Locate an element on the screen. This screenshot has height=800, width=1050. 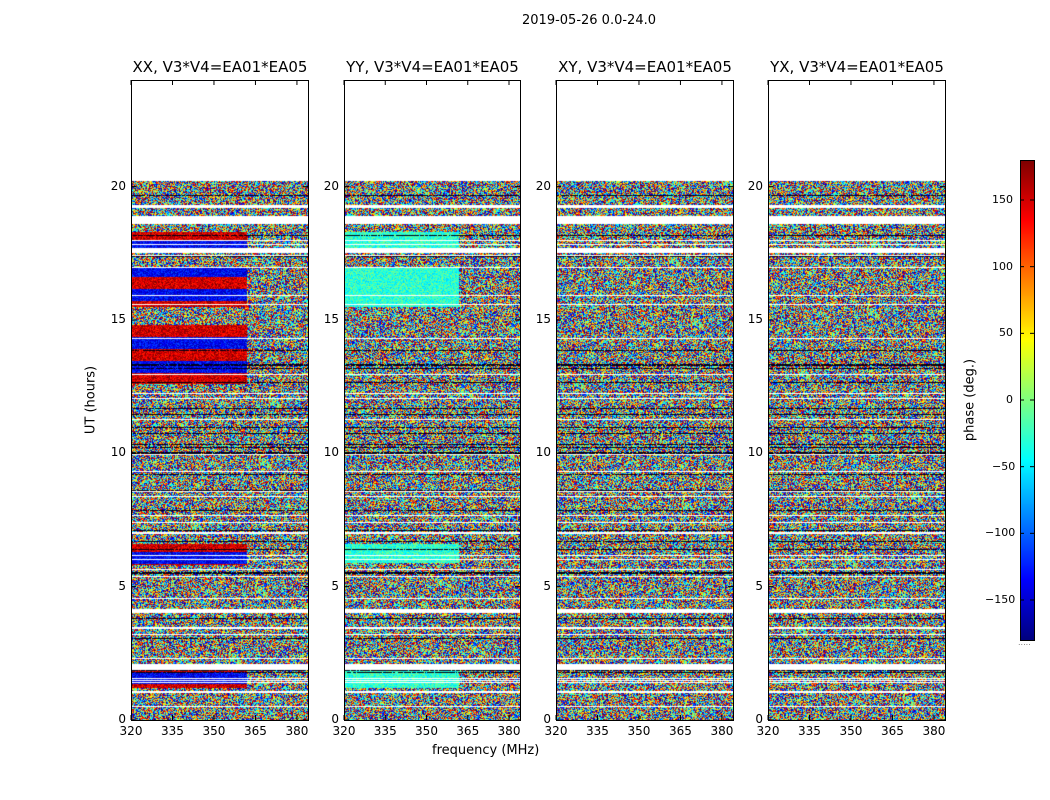
colorbar is located at coordinates (1027, 400).